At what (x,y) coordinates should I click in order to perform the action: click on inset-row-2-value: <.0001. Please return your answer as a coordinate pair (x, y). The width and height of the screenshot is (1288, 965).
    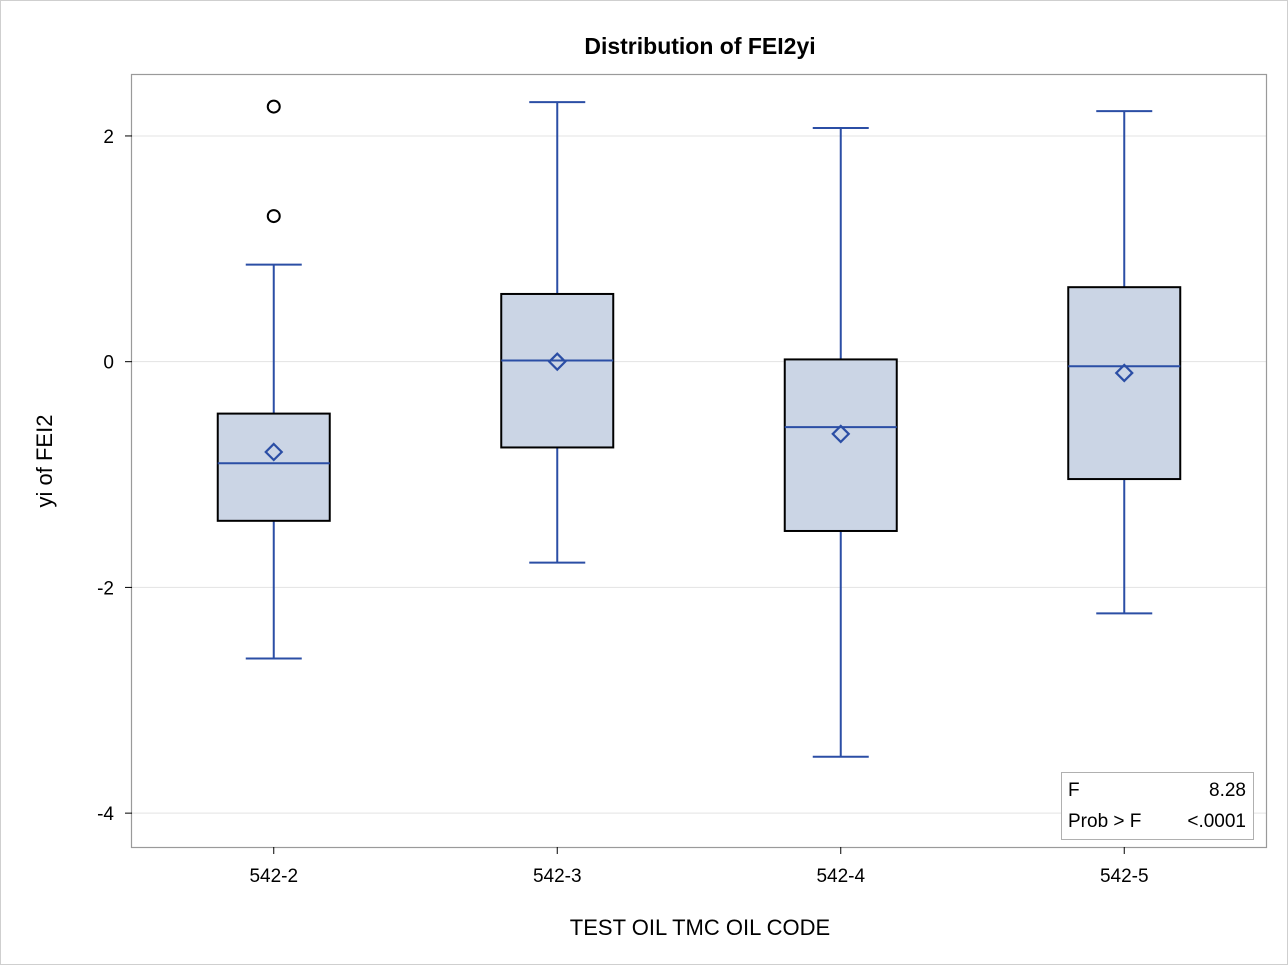
    Looking at the image, I should click on (1216, 821).